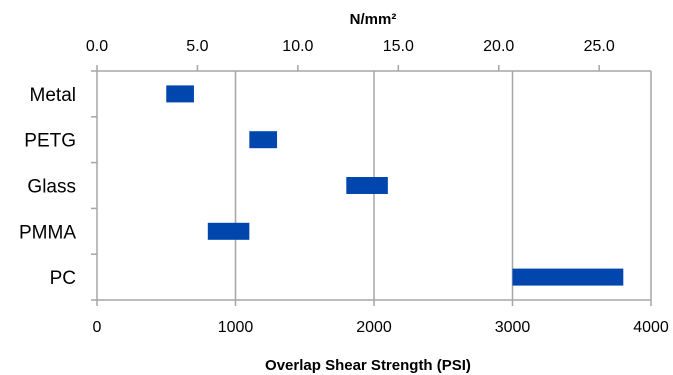  I want to click on category-label-pc: PC, so click(63, 278).